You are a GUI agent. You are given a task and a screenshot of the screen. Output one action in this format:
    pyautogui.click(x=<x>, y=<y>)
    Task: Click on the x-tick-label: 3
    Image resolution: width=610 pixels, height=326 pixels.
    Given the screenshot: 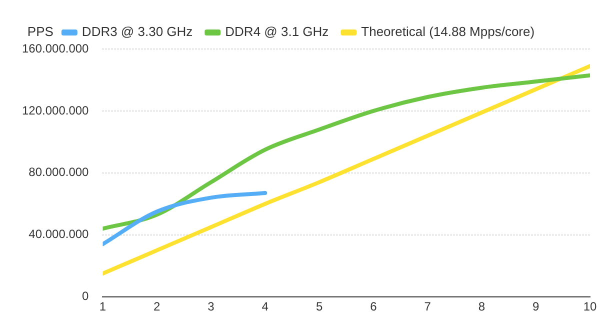 What is the action you would take?
    pyautogui.click(x=211, y=306)
    